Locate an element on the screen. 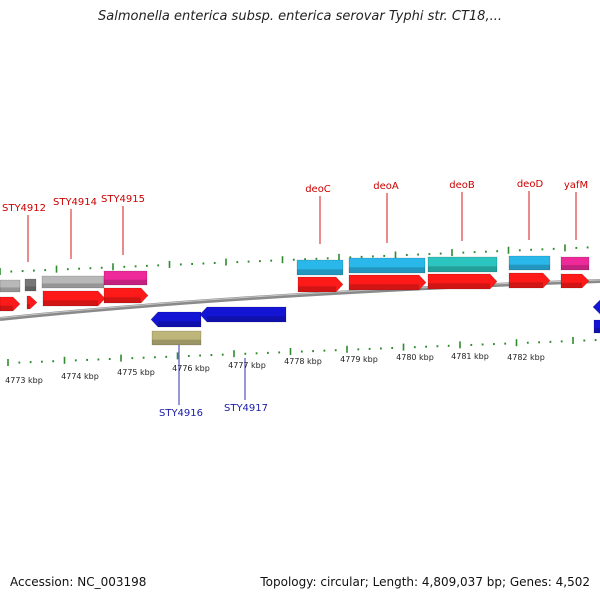  gene-block-deoC-shade is located at coordinates (320, 272).